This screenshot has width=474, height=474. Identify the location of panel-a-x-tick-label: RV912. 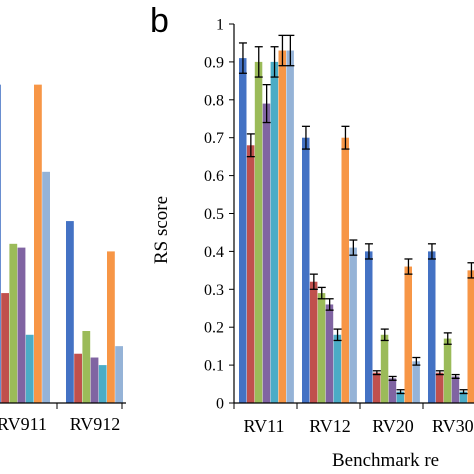
(95, 424).